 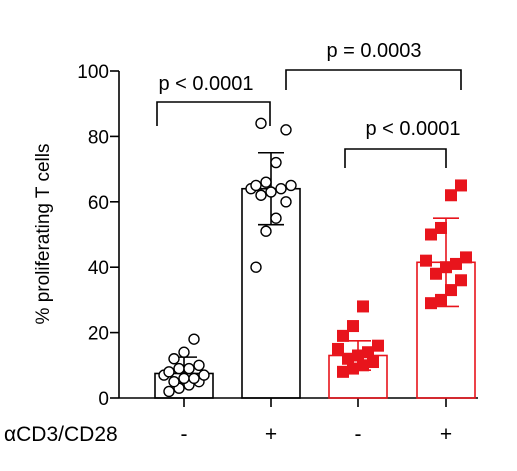 What do you see at coordinates (61, 434) in the screenshot?
I see `treatment-row-label: αCD3/CD28` at bounding box center [61, 434].